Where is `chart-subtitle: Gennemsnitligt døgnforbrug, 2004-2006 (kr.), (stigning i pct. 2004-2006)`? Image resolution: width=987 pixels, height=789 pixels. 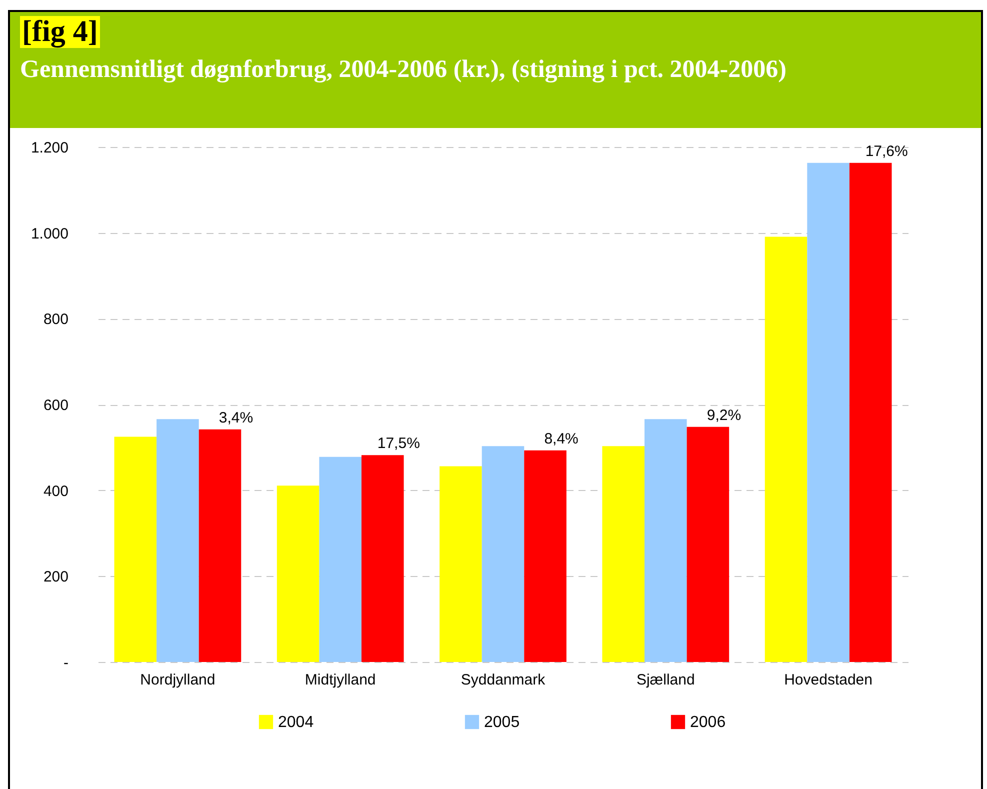
chart-subtitle: Gennemsnitligt døgnforbrug, 2004-2006 (kr.), (stigning i pct. 2004-2006) is located at coordinates (404, 70).